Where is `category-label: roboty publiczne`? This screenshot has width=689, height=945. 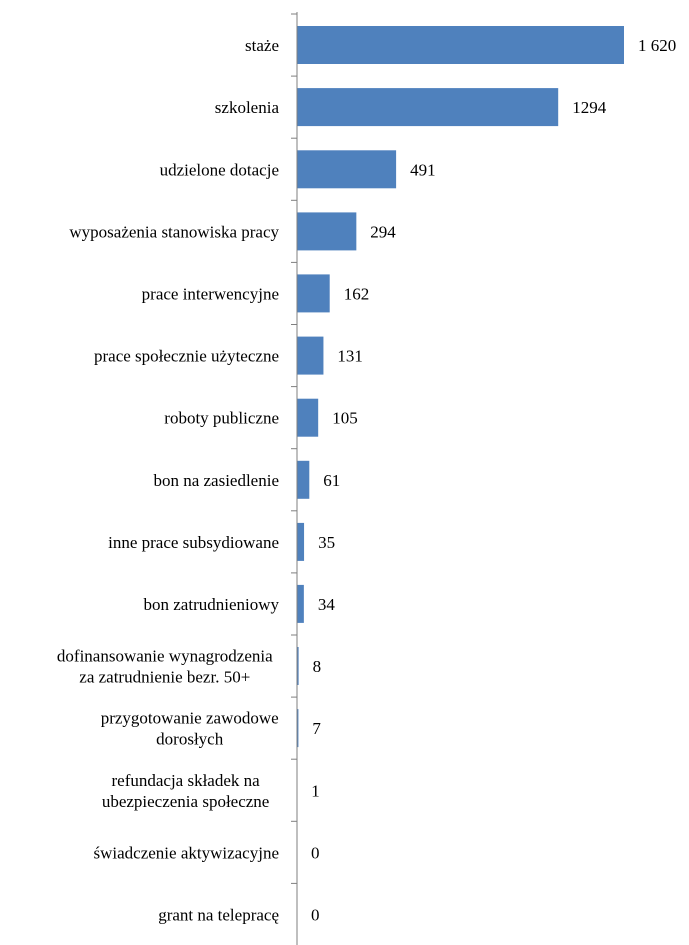
category-label: roboty publiczne is located at coordinates (221, 418).